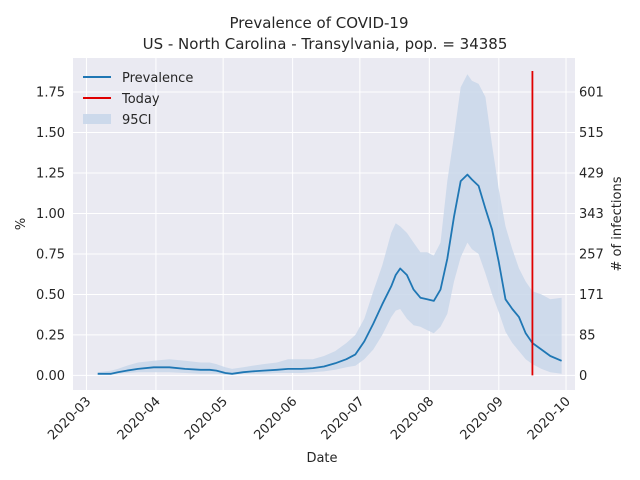 The height and width of the screenshot is (480, 640). Describe the element at coordinates (591, 235) in the screenshot. I see `y2-tick-labels: 0 85 171 257 343 429 515 601` at that location.